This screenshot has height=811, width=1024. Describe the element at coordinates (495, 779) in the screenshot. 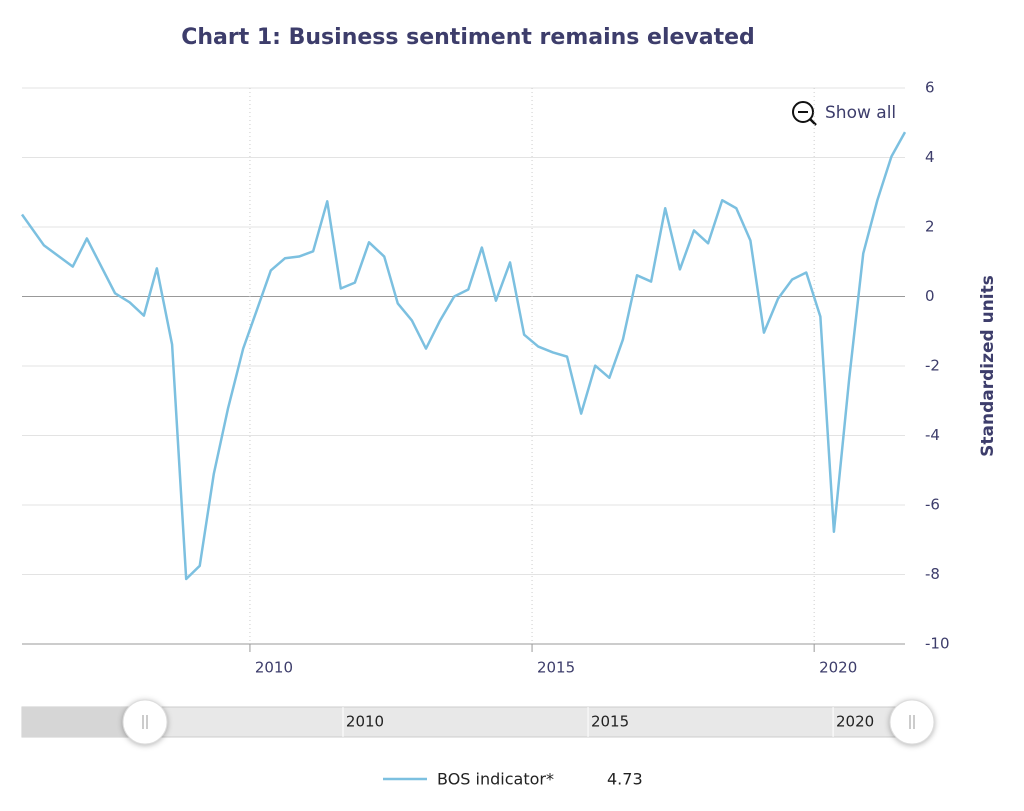

I see `legend-label: BOS indicator*` at that location.